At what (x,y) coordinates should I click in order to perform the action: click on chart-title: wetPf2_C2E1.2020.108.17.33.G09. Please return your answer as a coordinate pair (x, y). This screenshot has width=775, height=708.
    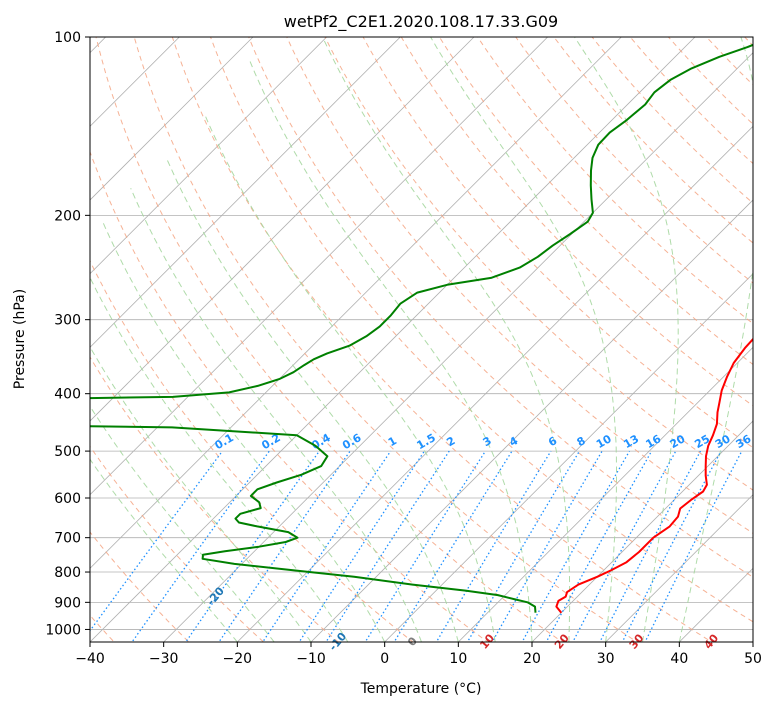
    Looking at the image, I should click on (421, 22).